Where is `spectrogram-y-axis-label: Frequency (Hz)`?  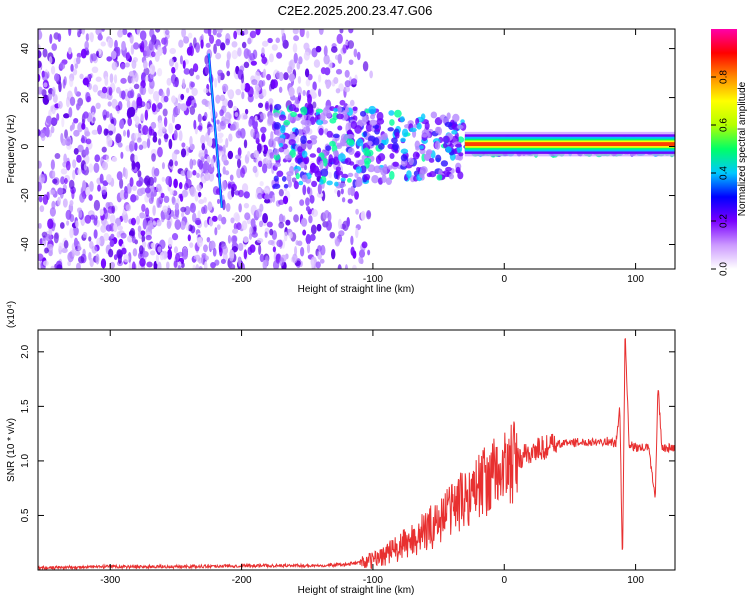 spectrogram-y-axis-label: Frequency (Hz) is located at coordinates (11, 149).